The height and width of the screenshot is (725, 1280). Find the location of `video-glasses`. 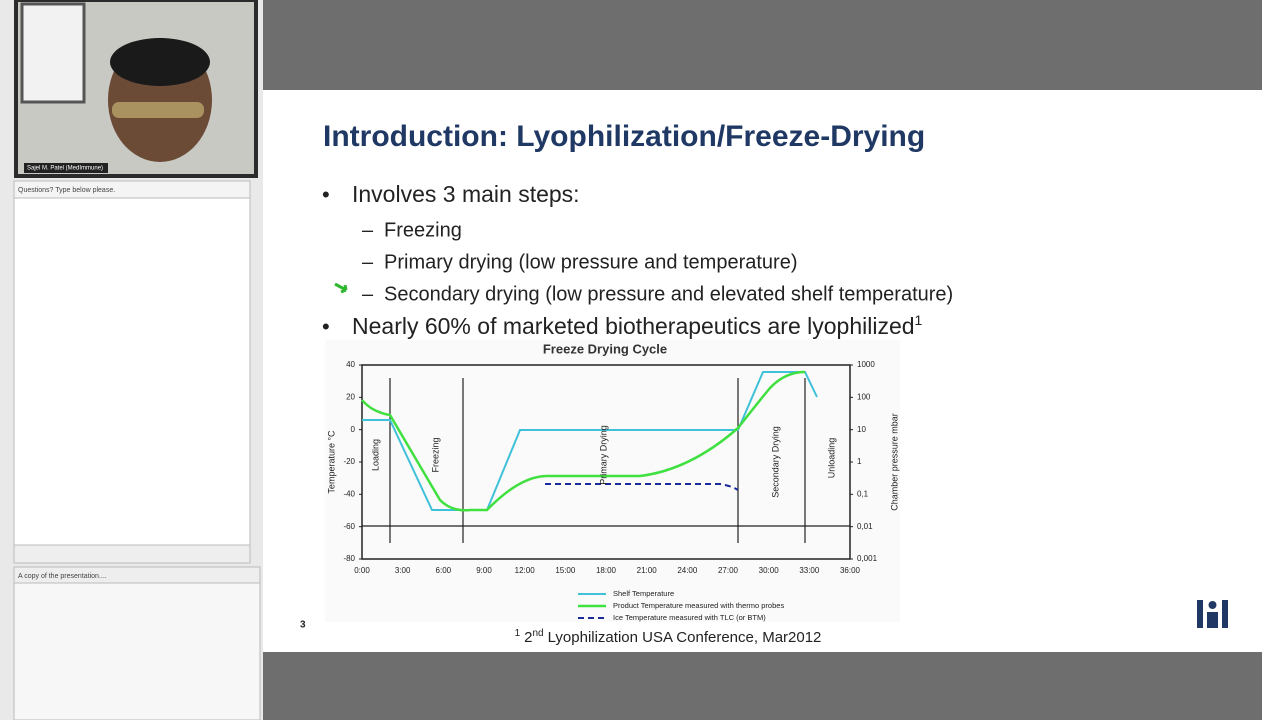

video-glasses is located at coordinates (158, 110).